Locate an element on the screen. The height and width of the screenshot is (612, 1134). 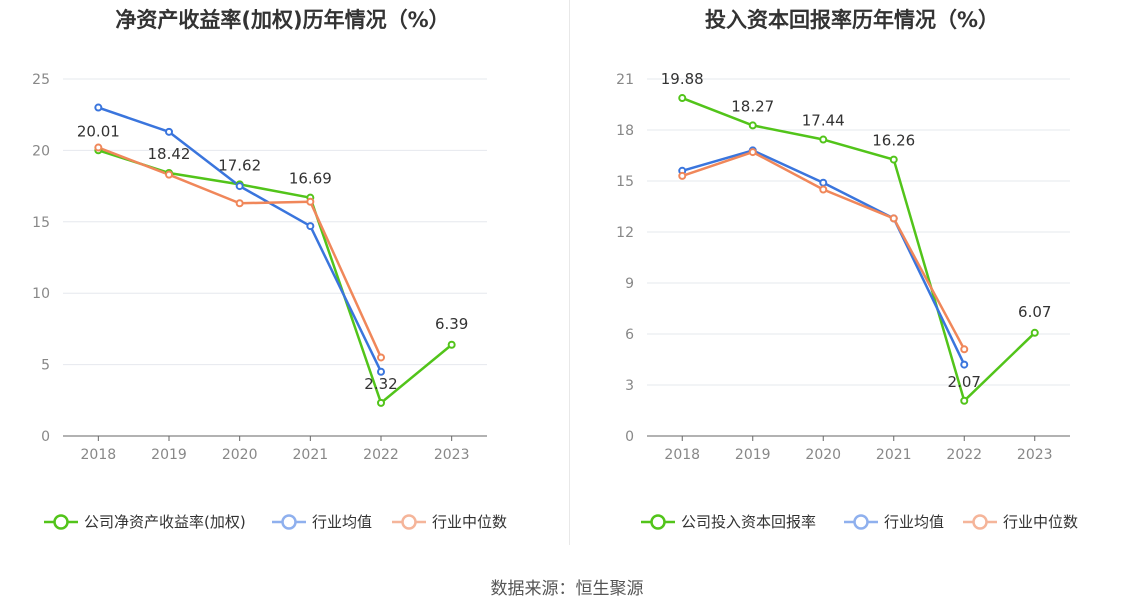
y-tick-label: 20 is located at coordinates (41, 151).